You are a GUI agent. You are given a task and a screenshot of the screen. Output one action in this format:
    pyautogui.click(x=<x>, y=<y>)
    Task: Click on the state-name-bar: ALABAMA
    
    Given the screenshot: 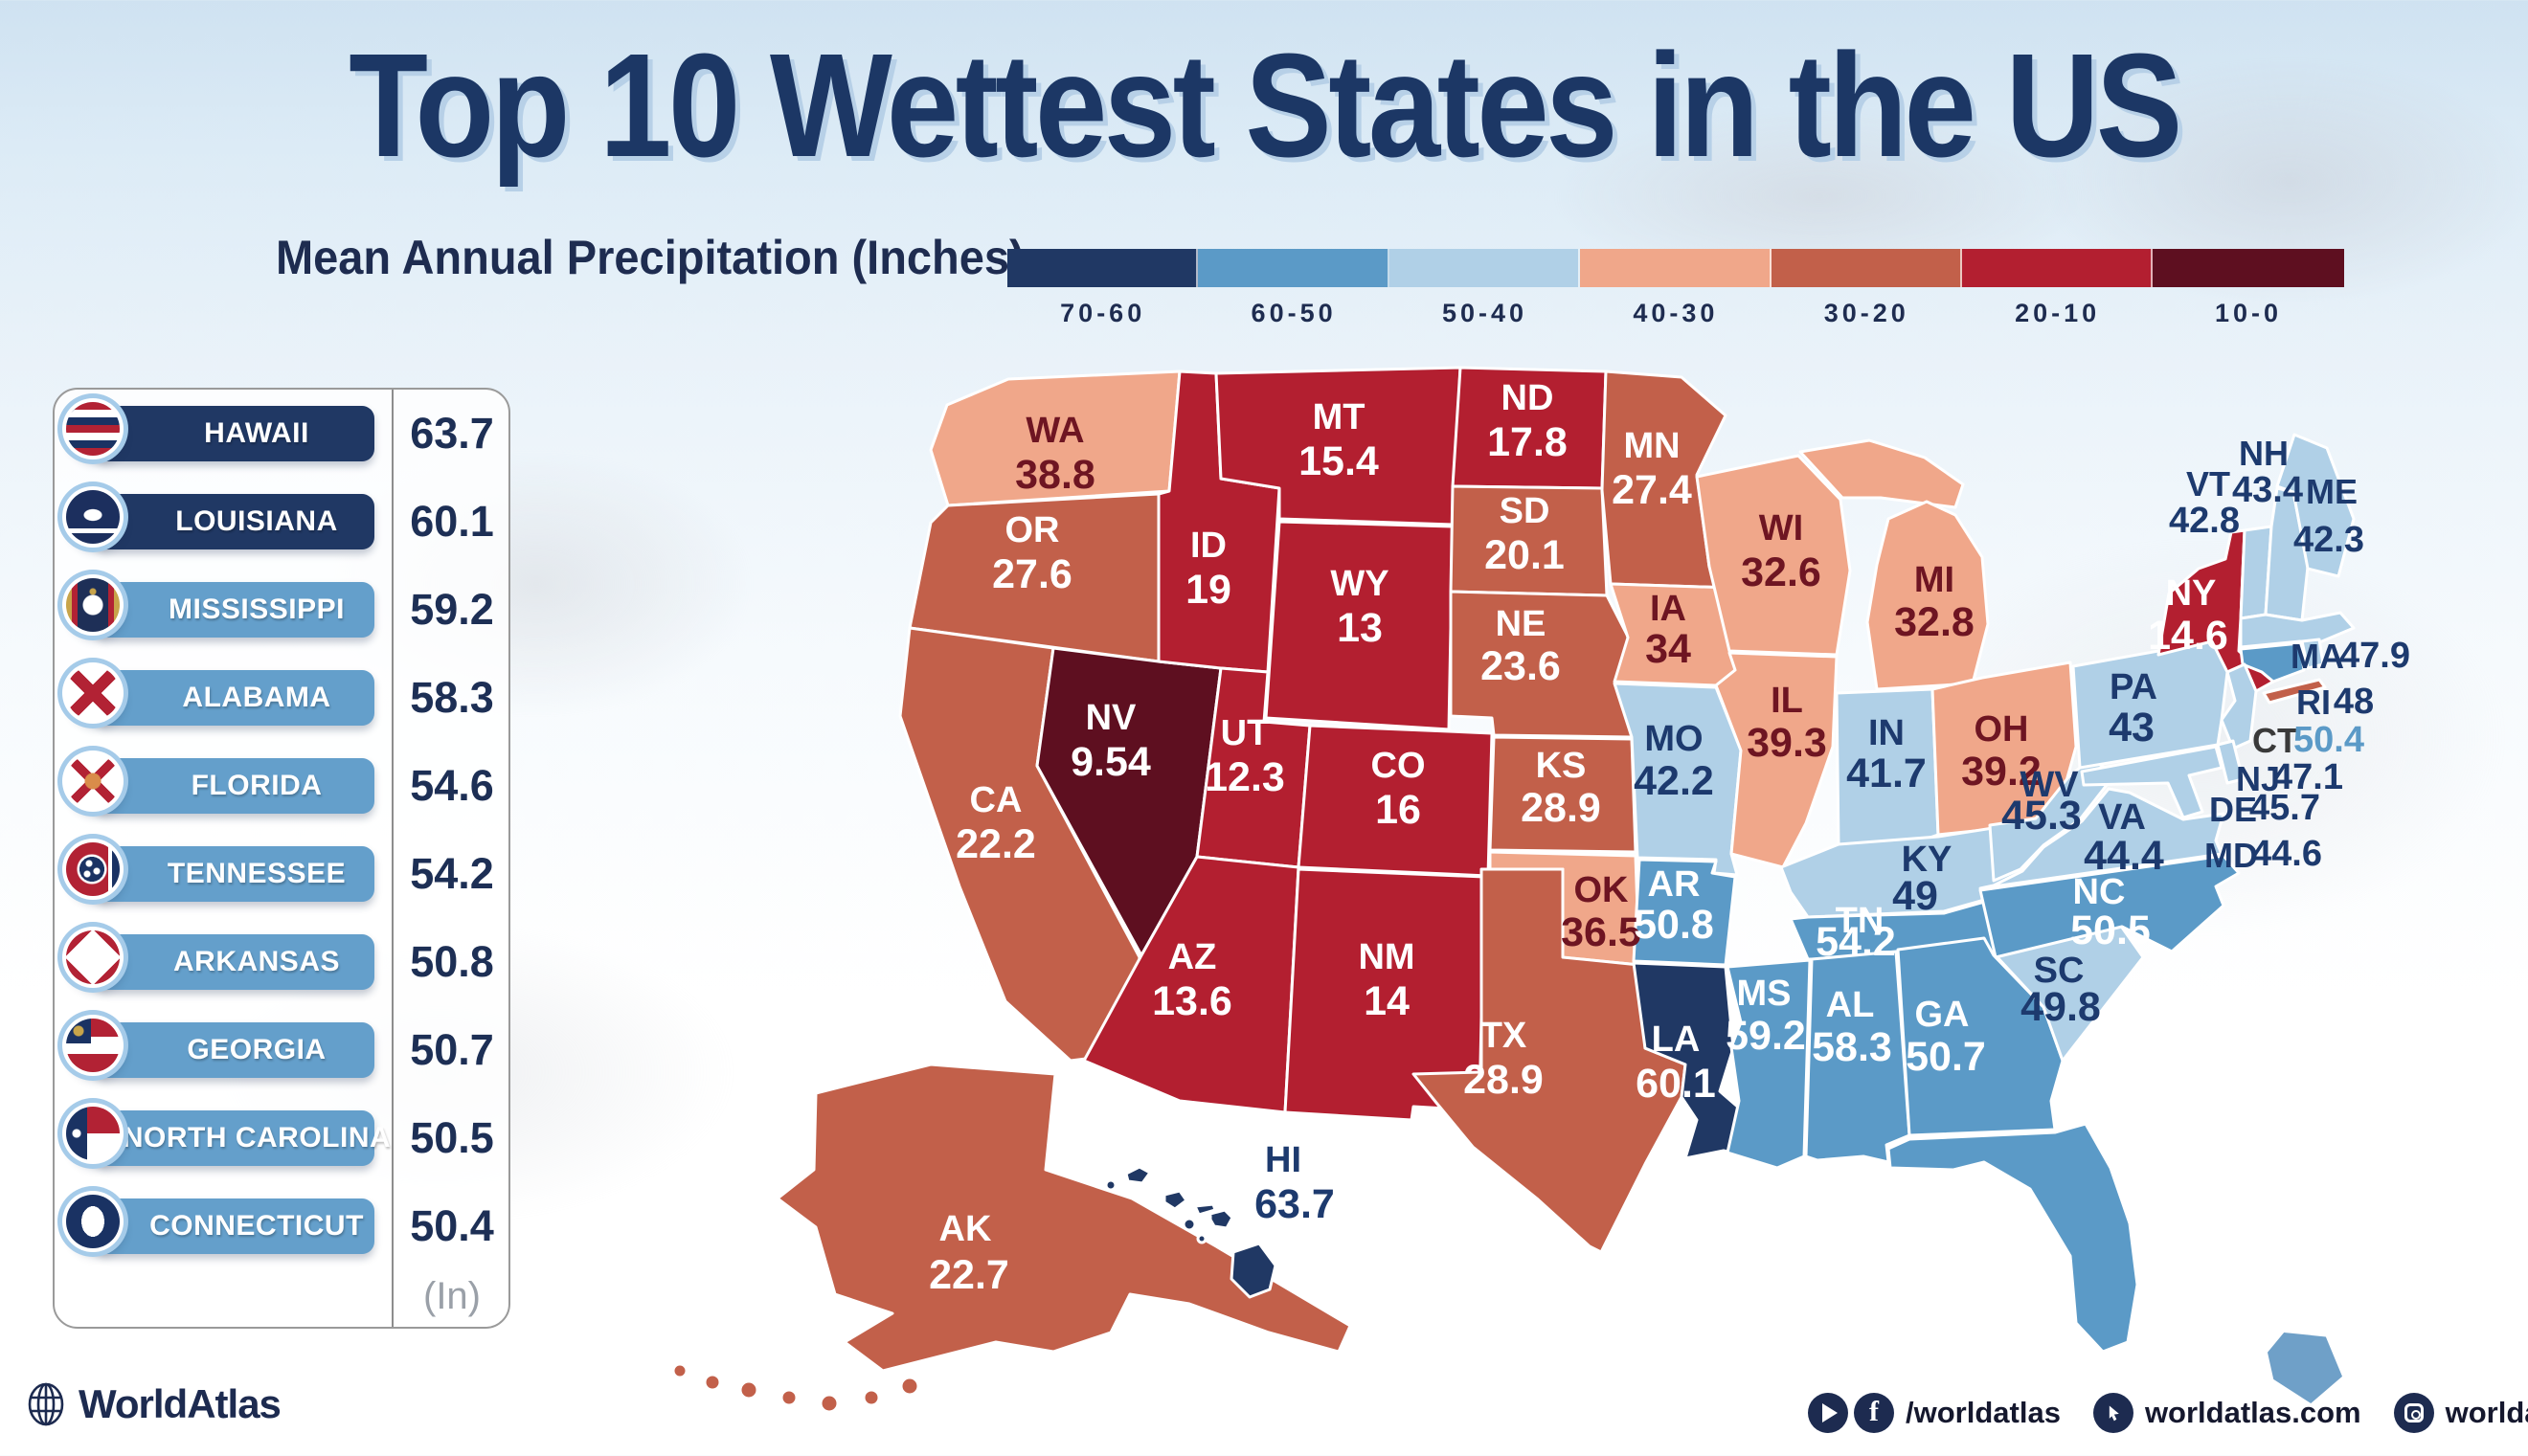 What is the action you would take?
    pyautogui.click(x=234, y=698)
    